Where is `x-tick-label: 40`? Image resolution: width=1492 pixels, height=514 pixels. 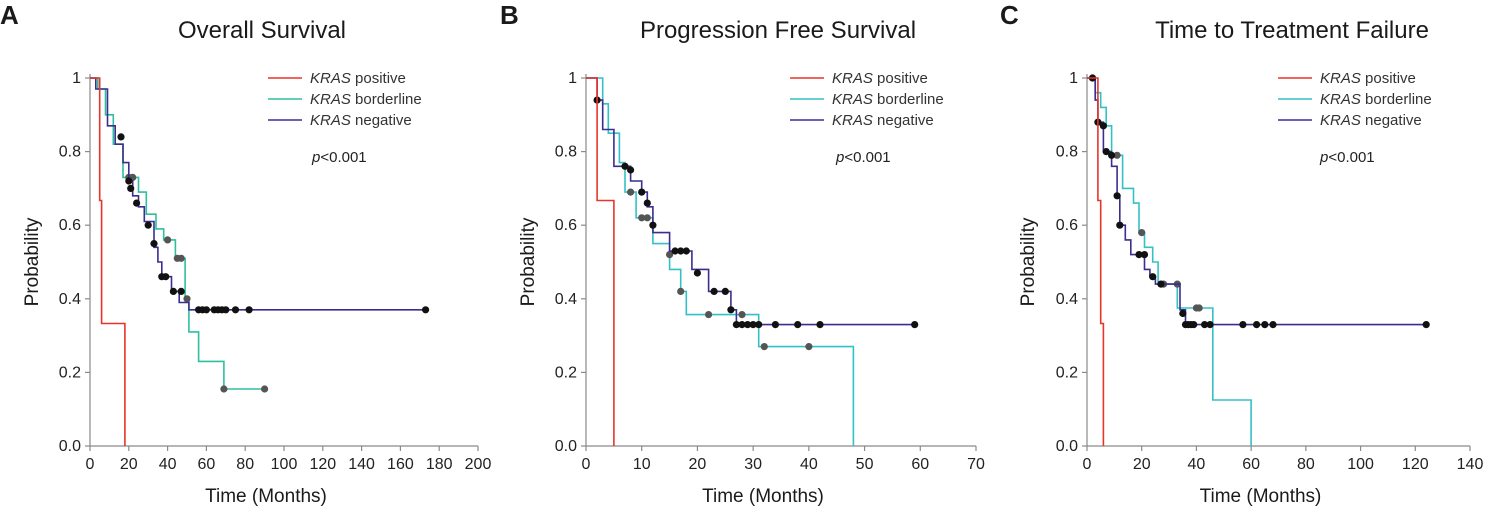
x-tick-label: 40 is located at coordinates (168, 464).